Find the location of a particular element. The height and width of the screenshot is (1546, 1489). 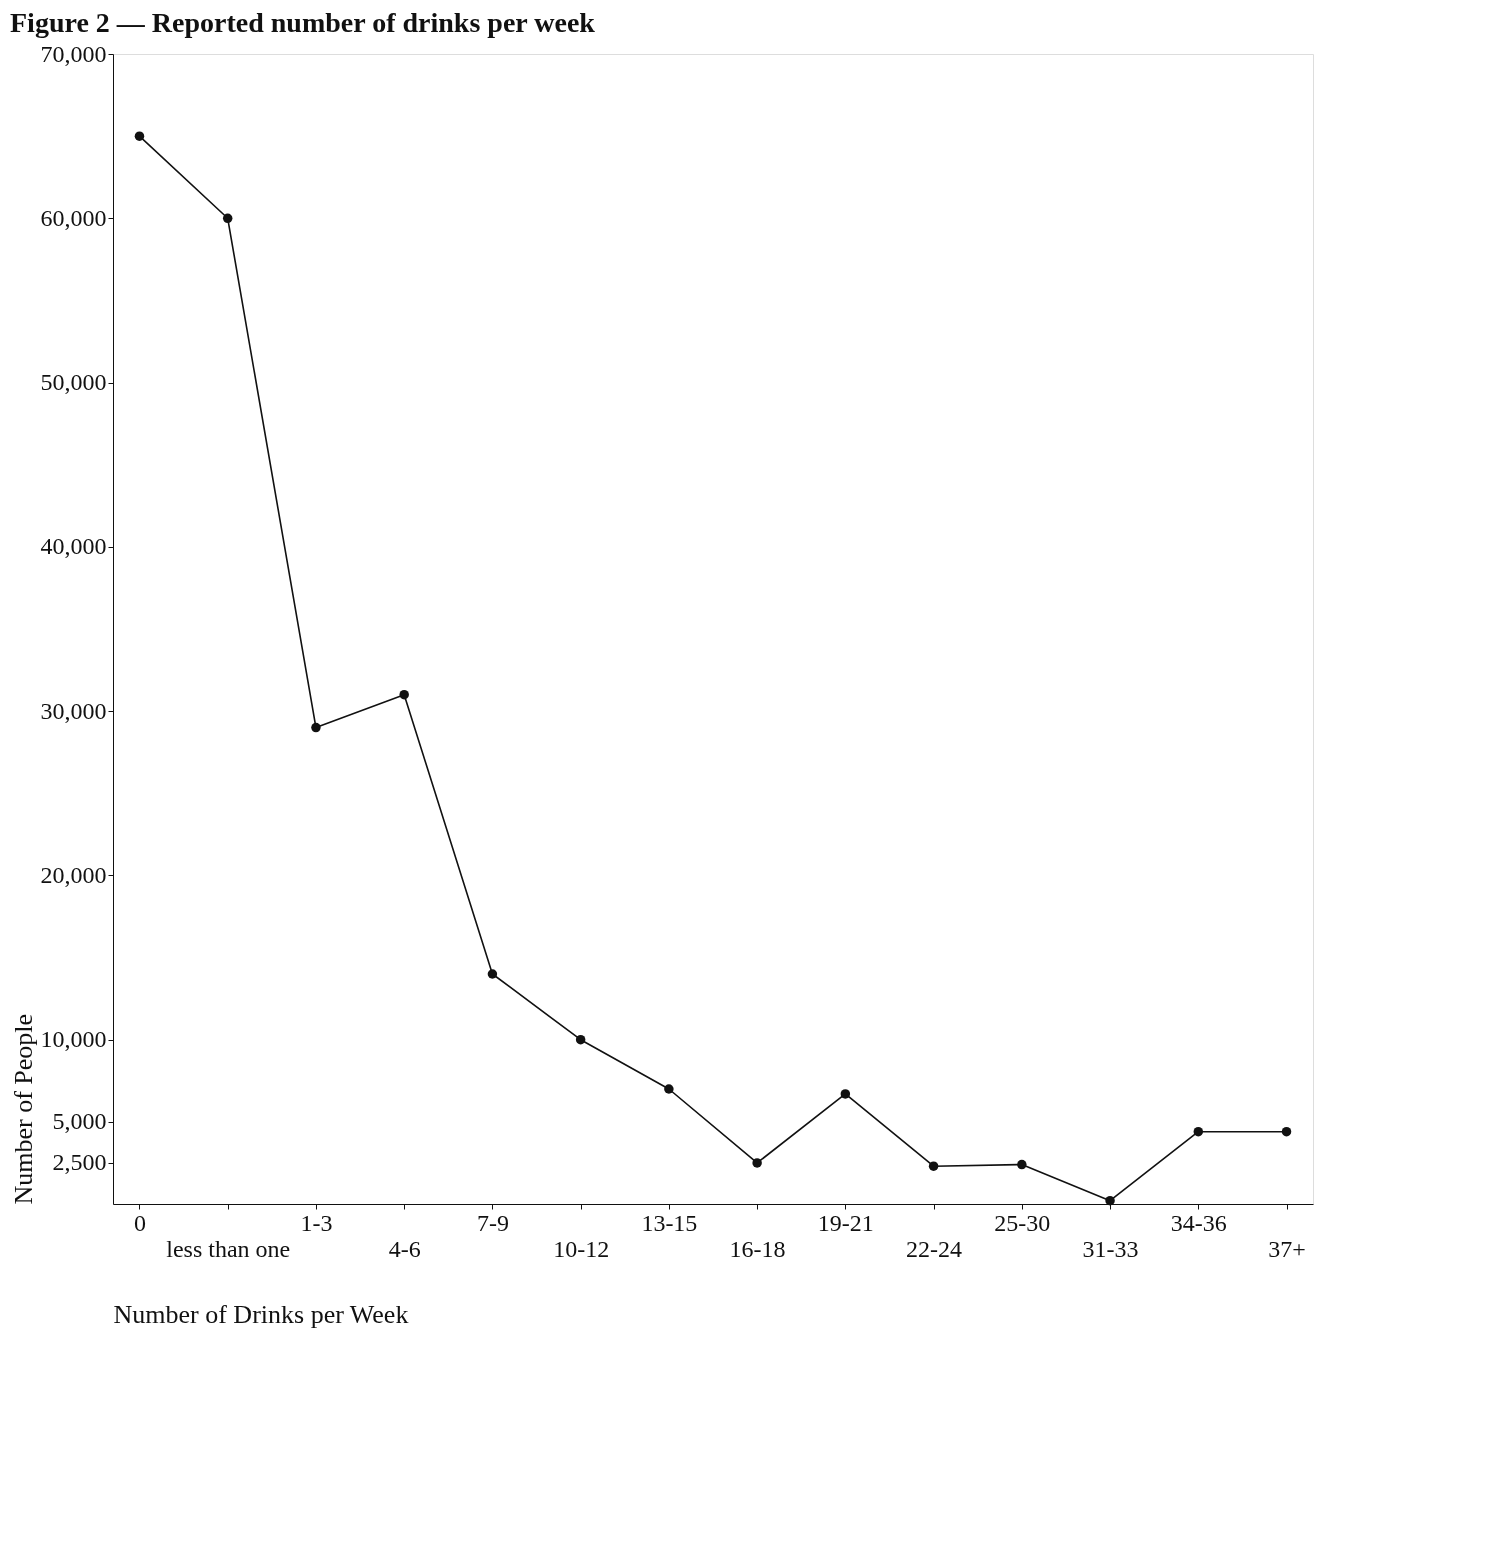

x-tick-label: 37+ is located at coordinates (1287, 1248).